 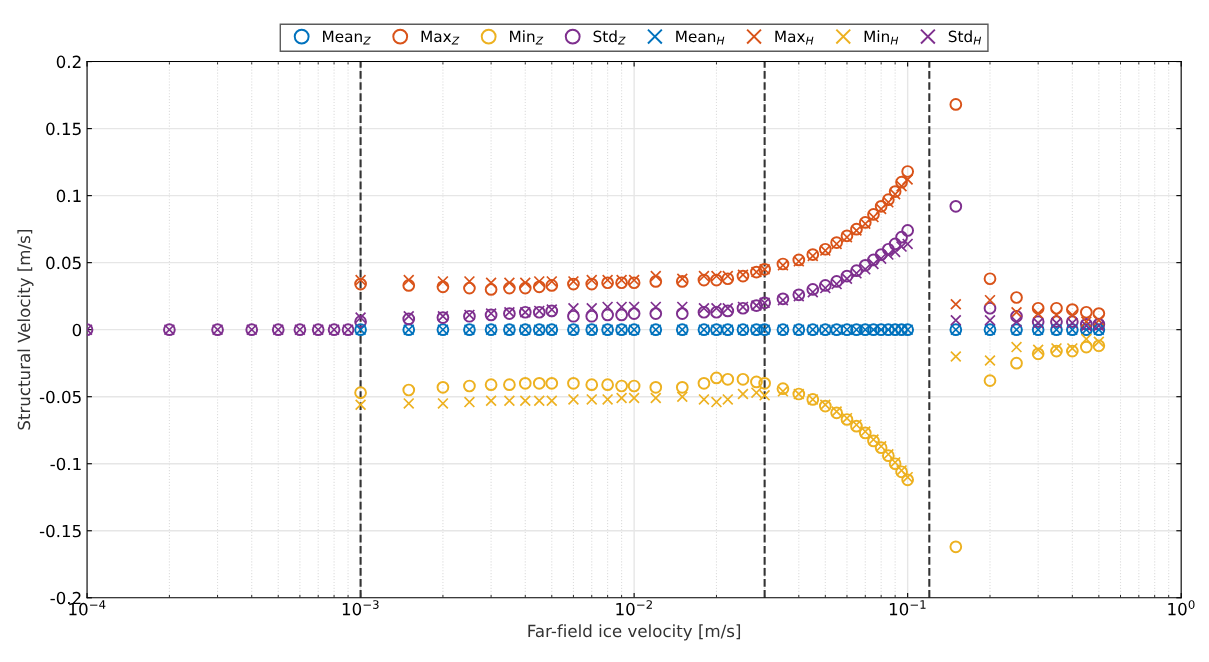 What do you see at coordinates (634, 608) in the screenshot?
I see `x-tick-label: 10$^{−2}$` at bounding box center [634, 608].